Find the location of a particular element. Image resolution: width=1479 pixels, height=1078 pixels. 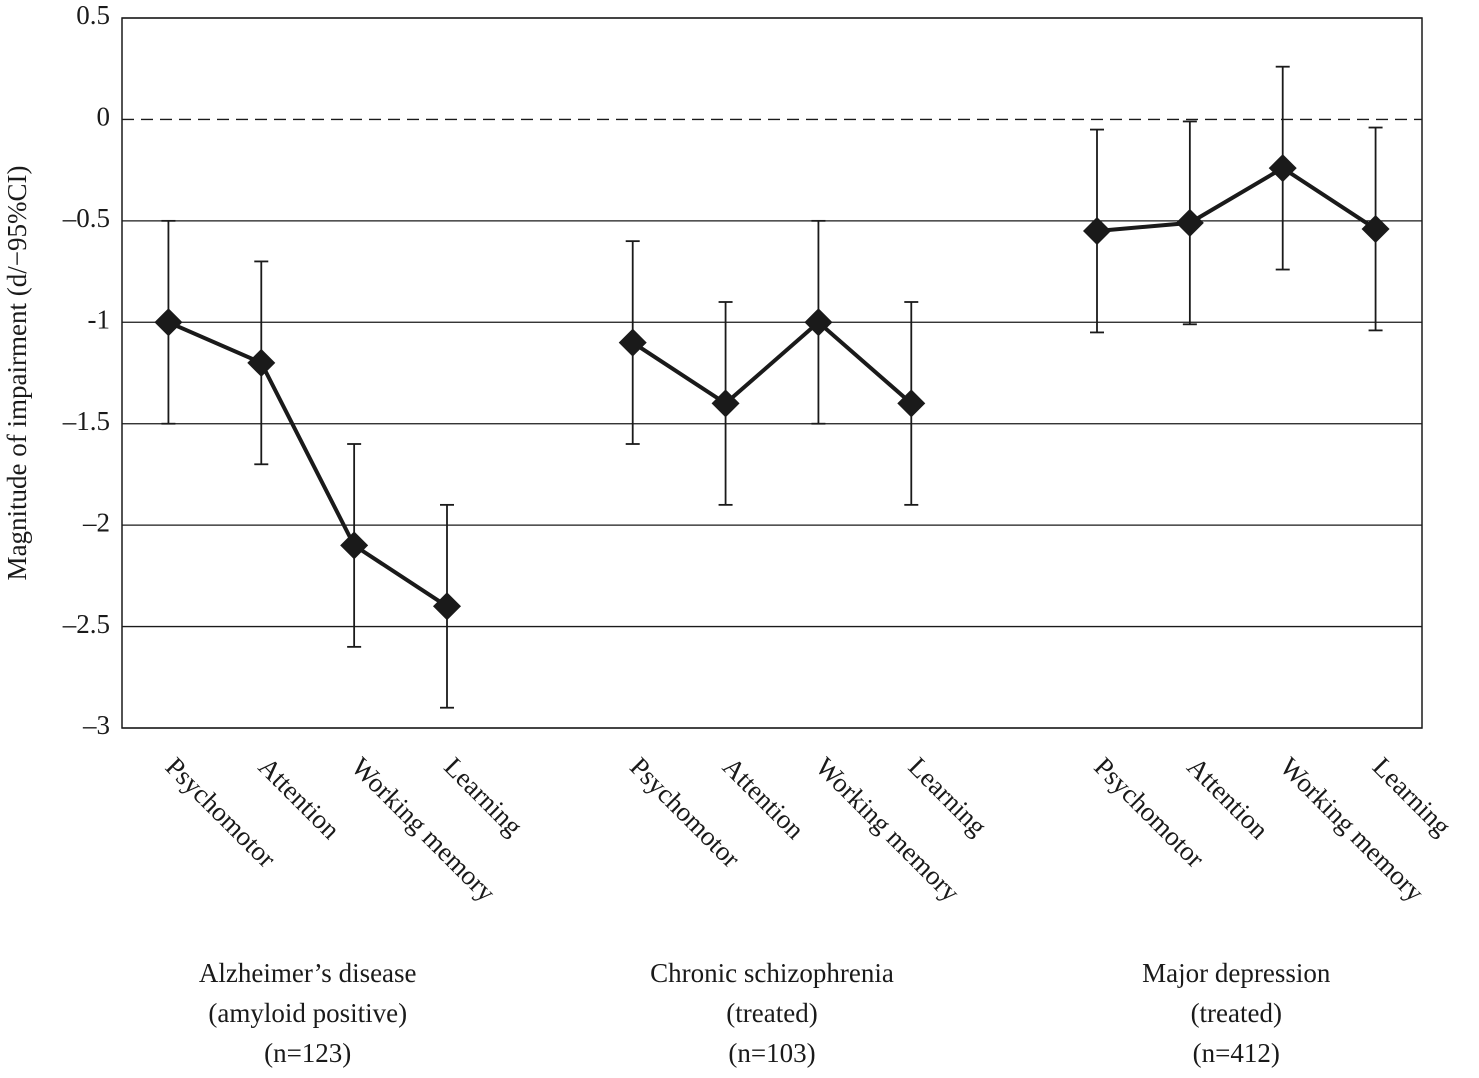

group-label: (n=412) is located at coordinates (1236, 1053).